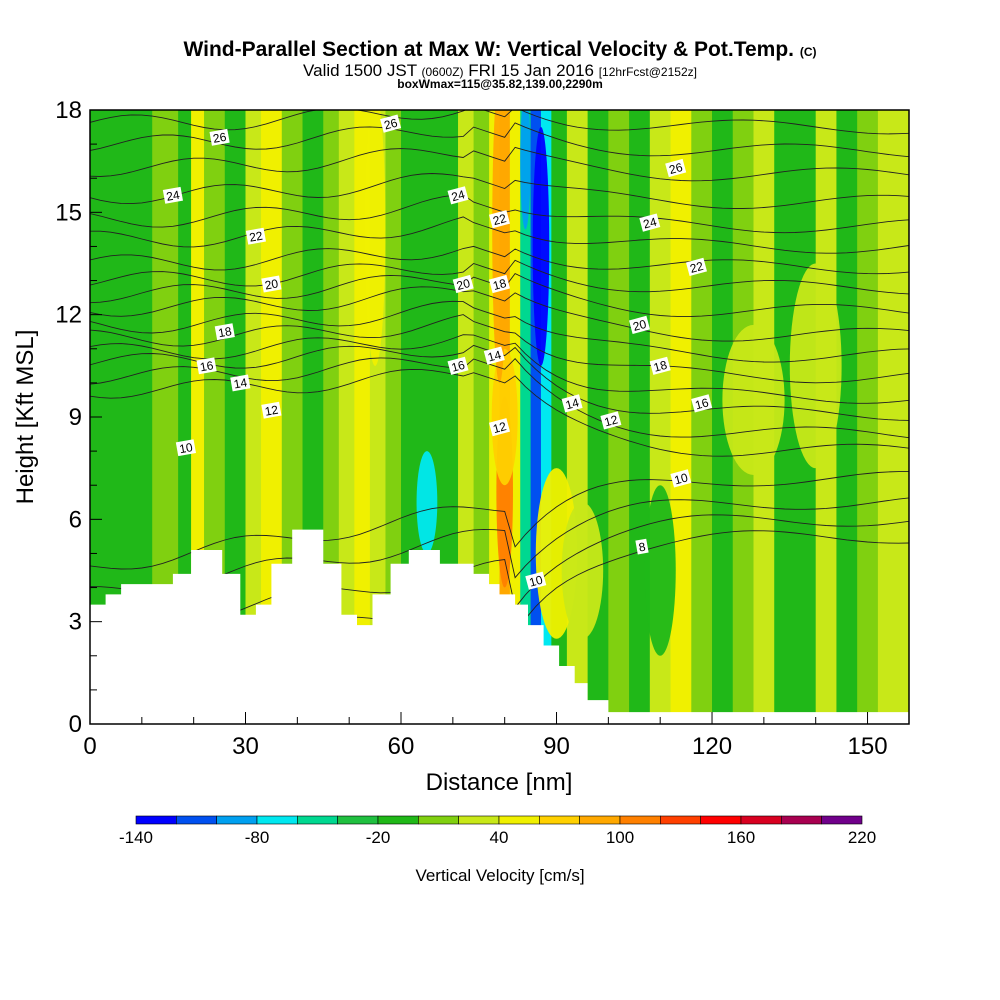  What do you see at coordinates (68, 110) in the screenshot?
I see `y-tick-label: 18` at bounding box center [68, 110].